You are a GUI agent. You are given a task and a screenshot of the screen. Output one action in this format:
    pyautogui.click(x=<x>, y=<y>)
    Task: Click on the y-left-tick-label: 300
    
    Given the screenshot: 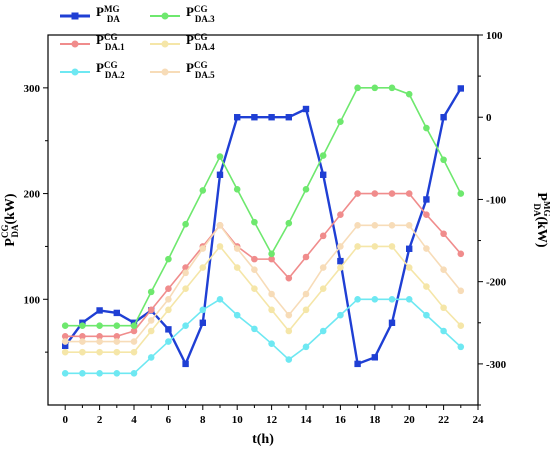 What is the action you would take?
    pyautogui.click(x=32, y=89)
    